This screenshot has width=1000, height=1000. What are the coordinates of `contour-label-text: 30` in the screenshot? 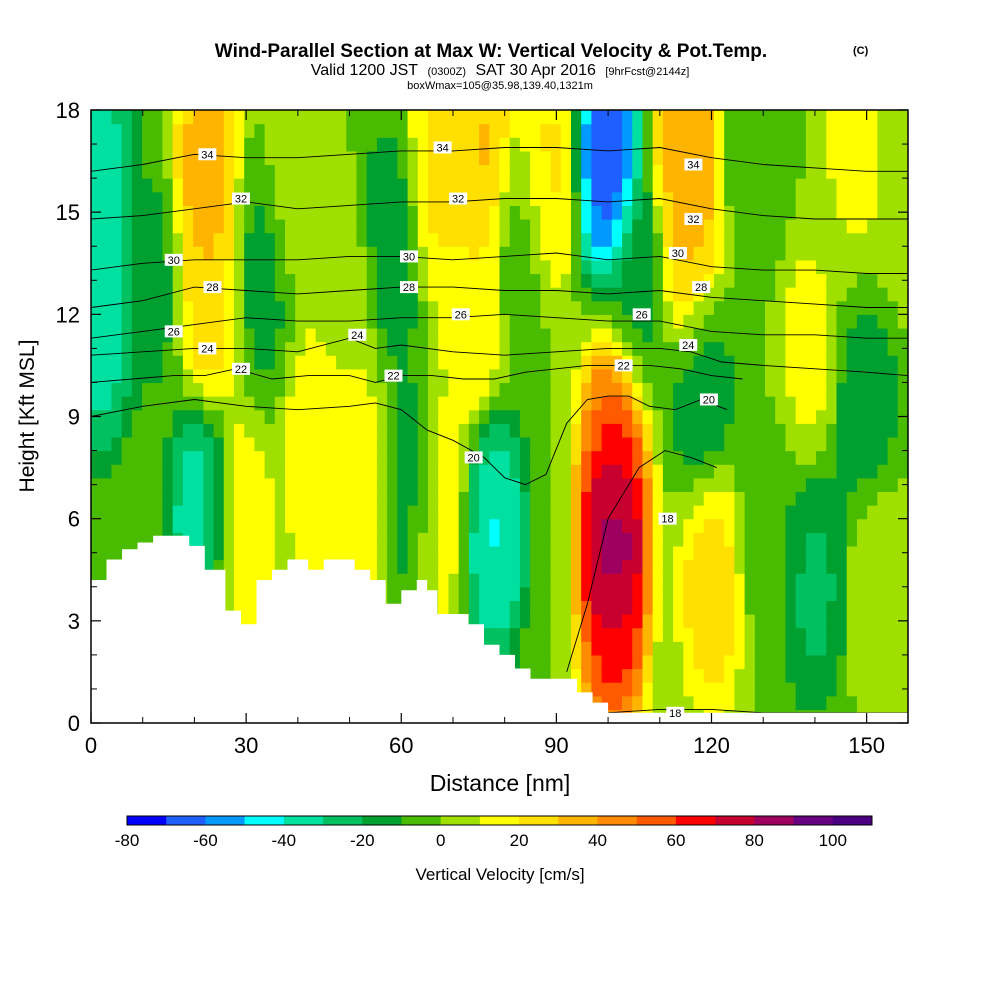 It's located at (678, 254).